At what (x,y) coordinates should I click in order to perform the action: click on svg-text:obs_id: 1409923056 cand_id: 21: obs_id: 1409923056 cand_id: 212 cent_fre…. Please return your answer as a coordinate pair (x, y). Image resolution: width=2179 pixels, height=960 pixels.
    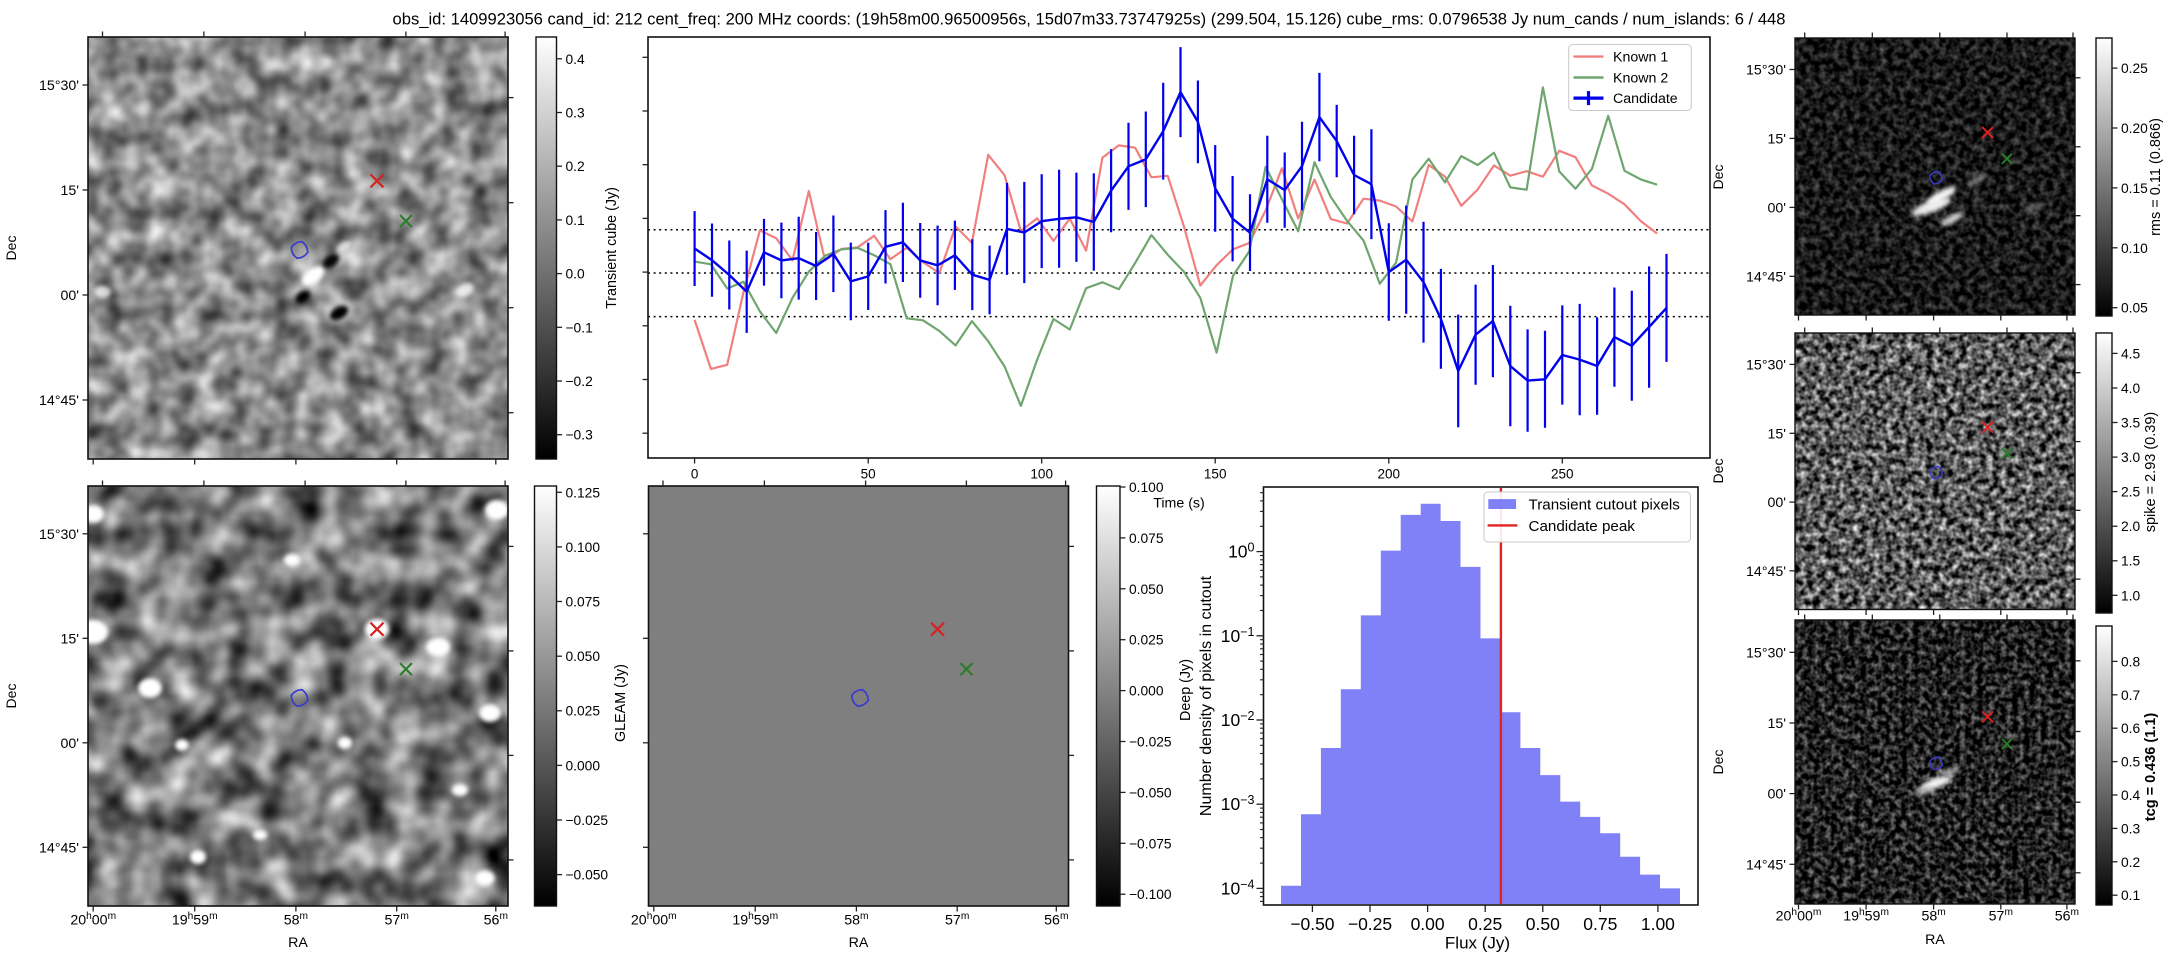
    Looking at the image, I should click on (1089, 19).